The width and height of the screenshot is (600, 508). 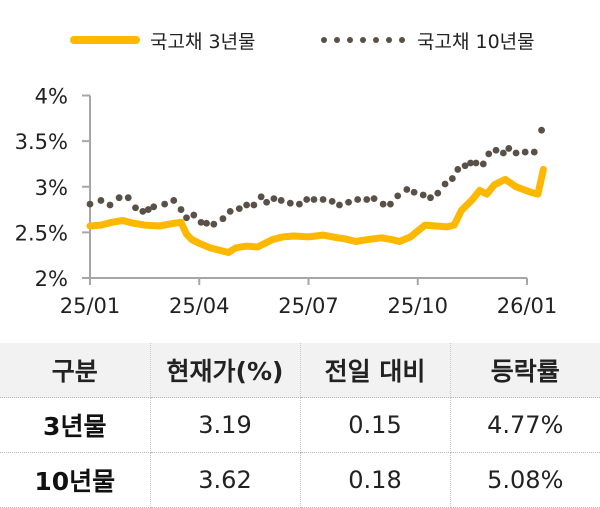 What do you see at coordinates (225, 370) in the screenshot?
I see `header-current: 현재가(%)` at bounding box center [225, 370].